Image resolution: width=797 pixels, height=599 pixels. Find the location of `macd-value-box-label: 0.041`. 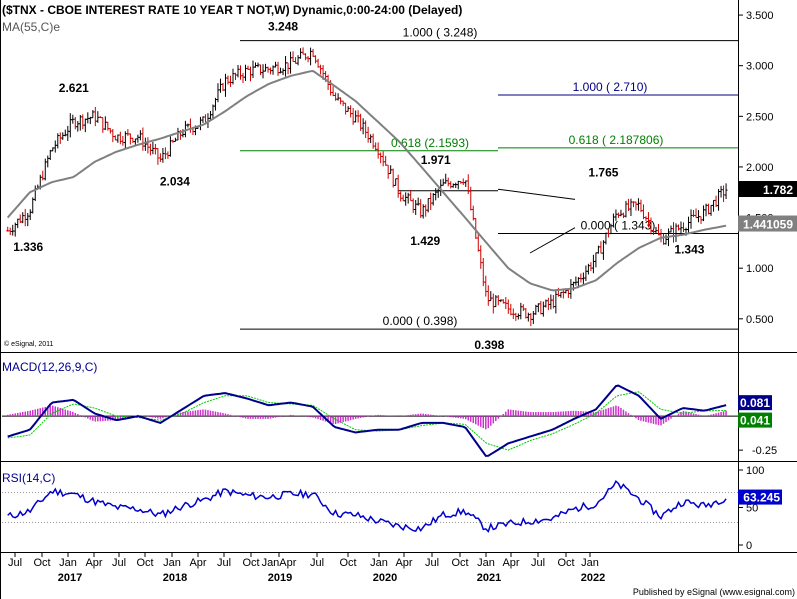

macd-value-box-label: 0.041 is located at coordinates (755, 421).